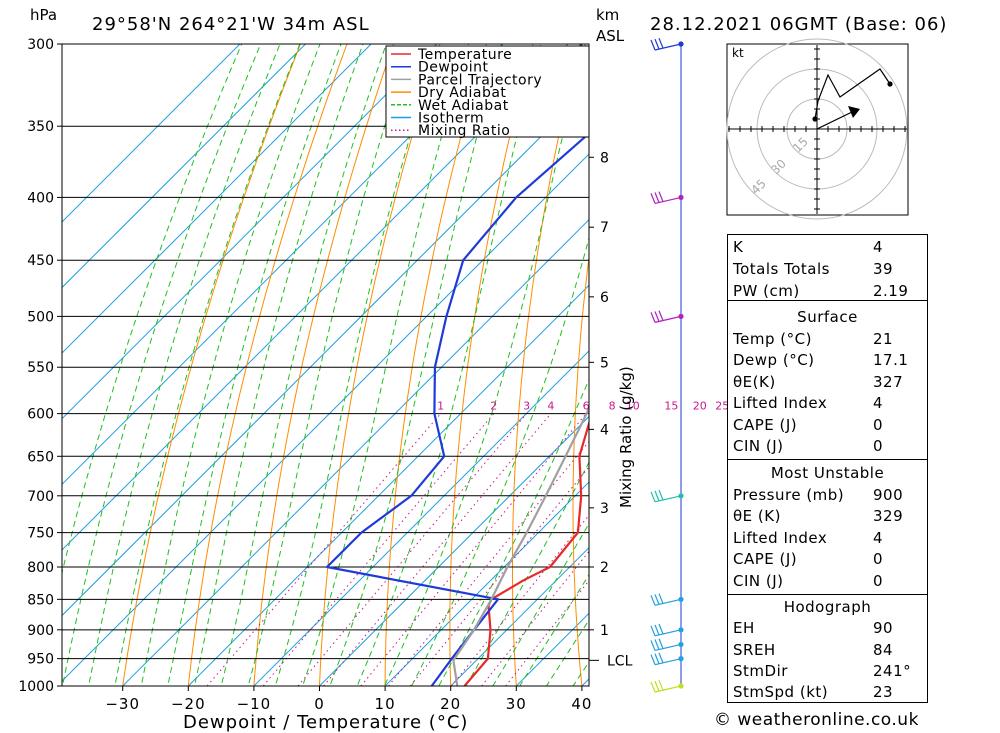  What do you see at coordinates (774, 360) in the screenshot?
I see `surface-label: Dewp (°C)` at bounding box center [774, 360].